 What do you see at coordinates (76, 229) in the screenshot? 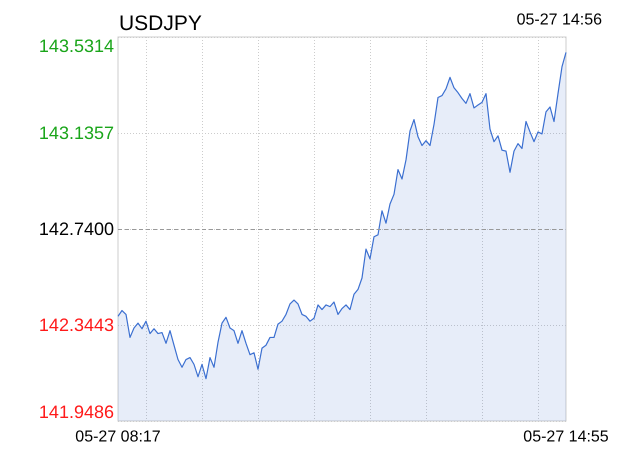
I see `y-tick-label: 142.7400` at bounding box center [76, 229].